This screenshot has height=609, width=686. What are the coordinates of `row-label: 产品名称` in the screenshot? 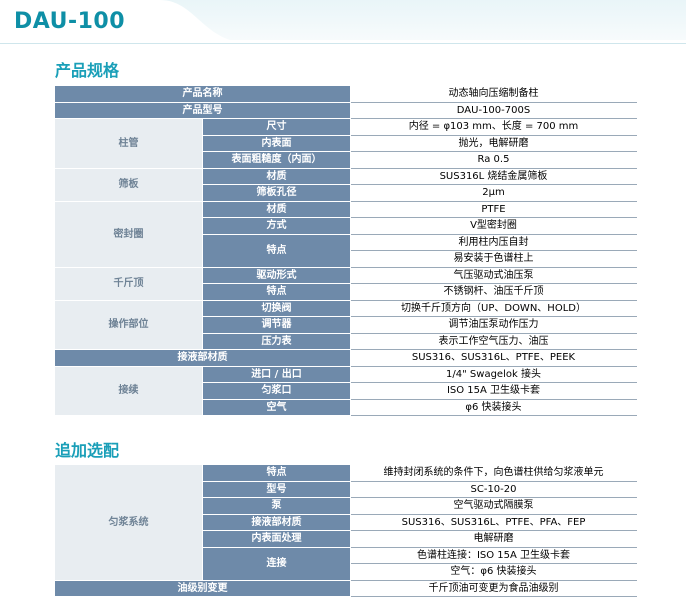 It's located at (202, 94).